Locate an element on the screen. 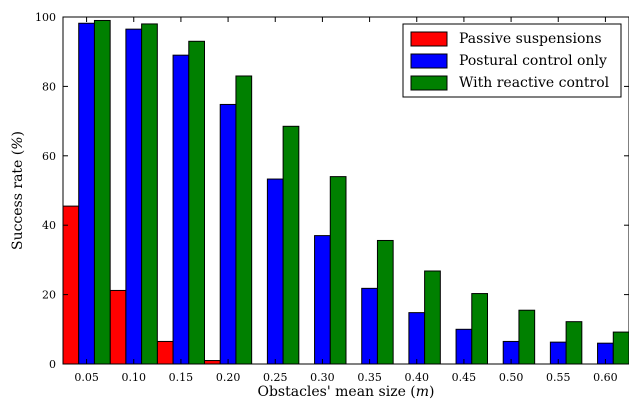 Image resolution: width=629 pixels, height=400 pixels. bar-with-reactive-control-0.40 is located at coordinates (432, 317).